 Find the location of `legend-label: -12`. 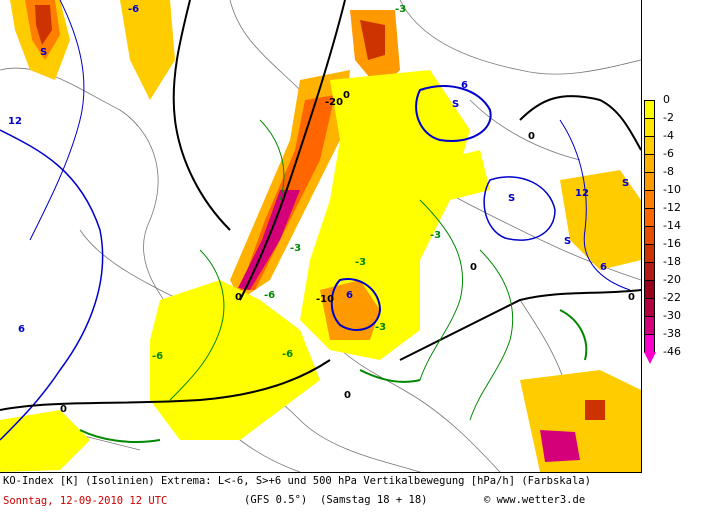

legend-label: -12 is located at coordinates (672, 207).